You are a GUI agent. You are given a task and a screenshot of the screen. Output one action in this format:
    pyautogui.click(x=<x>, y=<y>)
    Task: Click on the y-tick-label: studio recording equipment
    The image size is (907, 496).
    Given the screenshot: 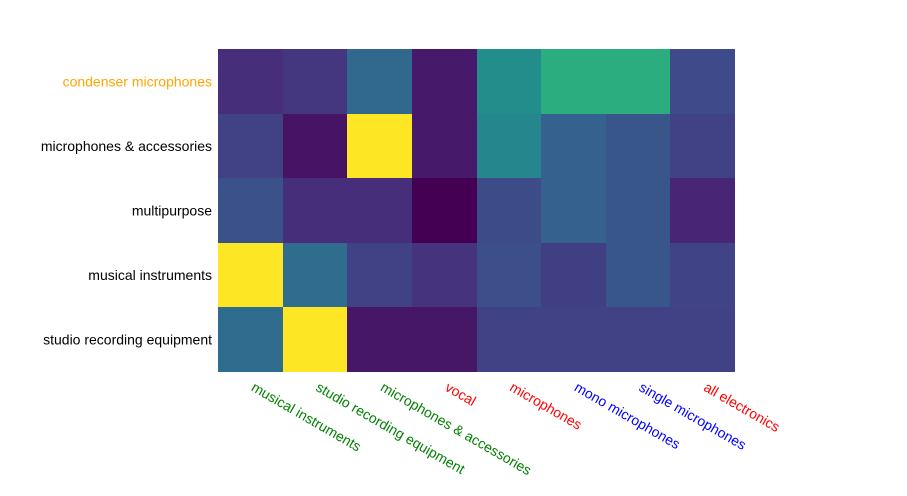 What is the action you would take?
    pyautogui.click(x=127, y=340)
    